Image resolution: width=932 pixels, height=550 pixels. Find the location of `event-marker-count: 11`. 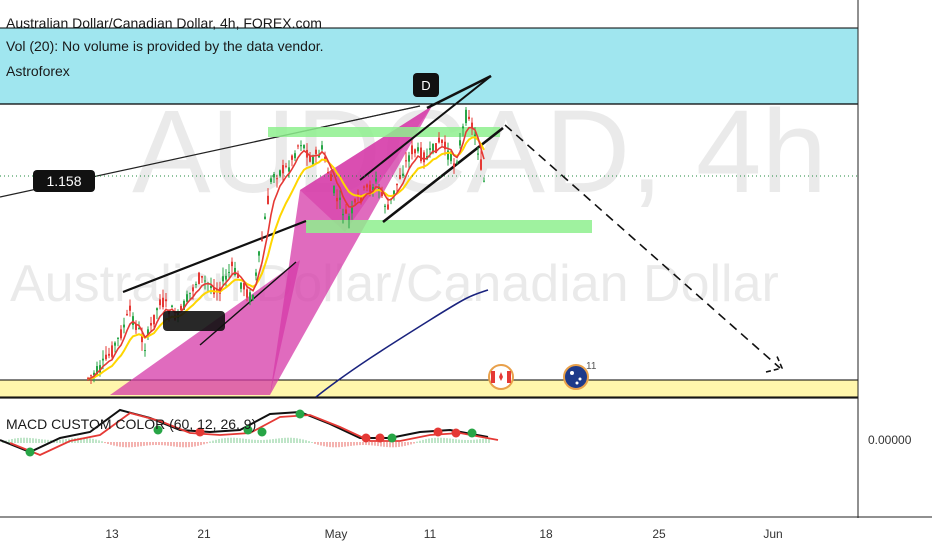

event-marker-count: 11 is located at coordinates (591, 366).